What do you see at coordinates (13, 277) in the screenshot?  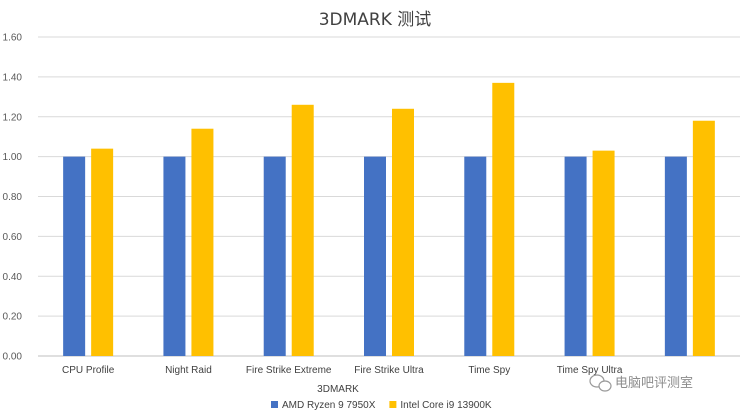 I see `y-tick-label: 0.40` at bounding box center [13, 277].